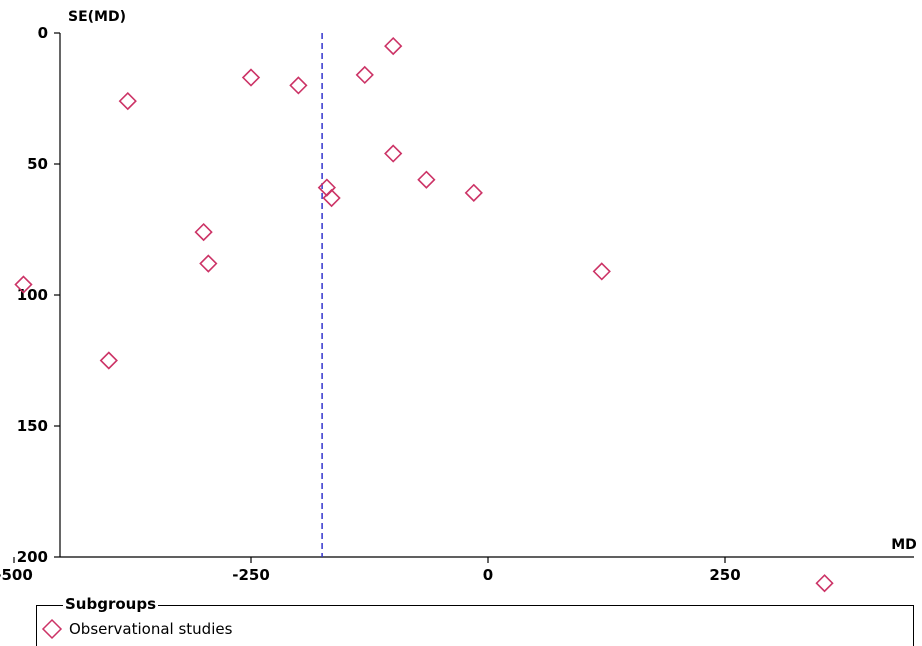 The image size is (922, 646). Describe the element at coordinates (32, 557) in the screenshot. I see `y-tick-label: 200` at that location.